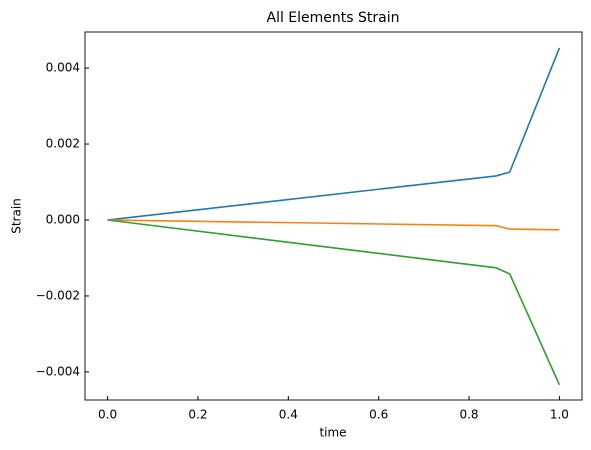  Describe the element at coordinates (197, 415) in the screenshot. I see `x-tick-label: 0.2` at that location.